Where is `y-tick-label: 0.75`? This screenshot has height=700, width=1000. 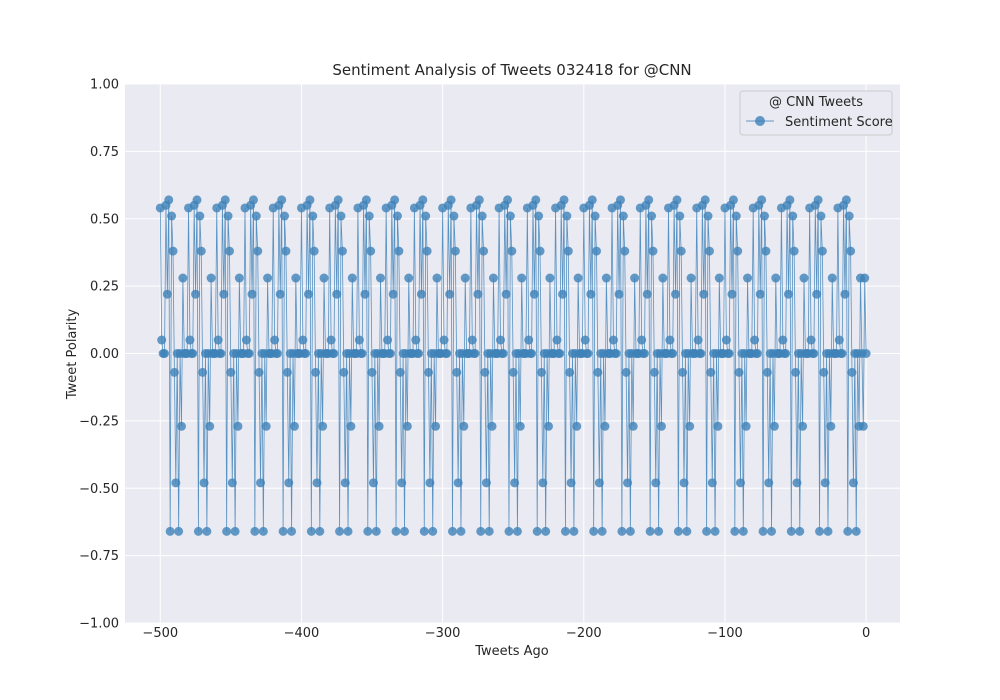 y-tick-label: 0.75 is located at coordinates (104, 152).